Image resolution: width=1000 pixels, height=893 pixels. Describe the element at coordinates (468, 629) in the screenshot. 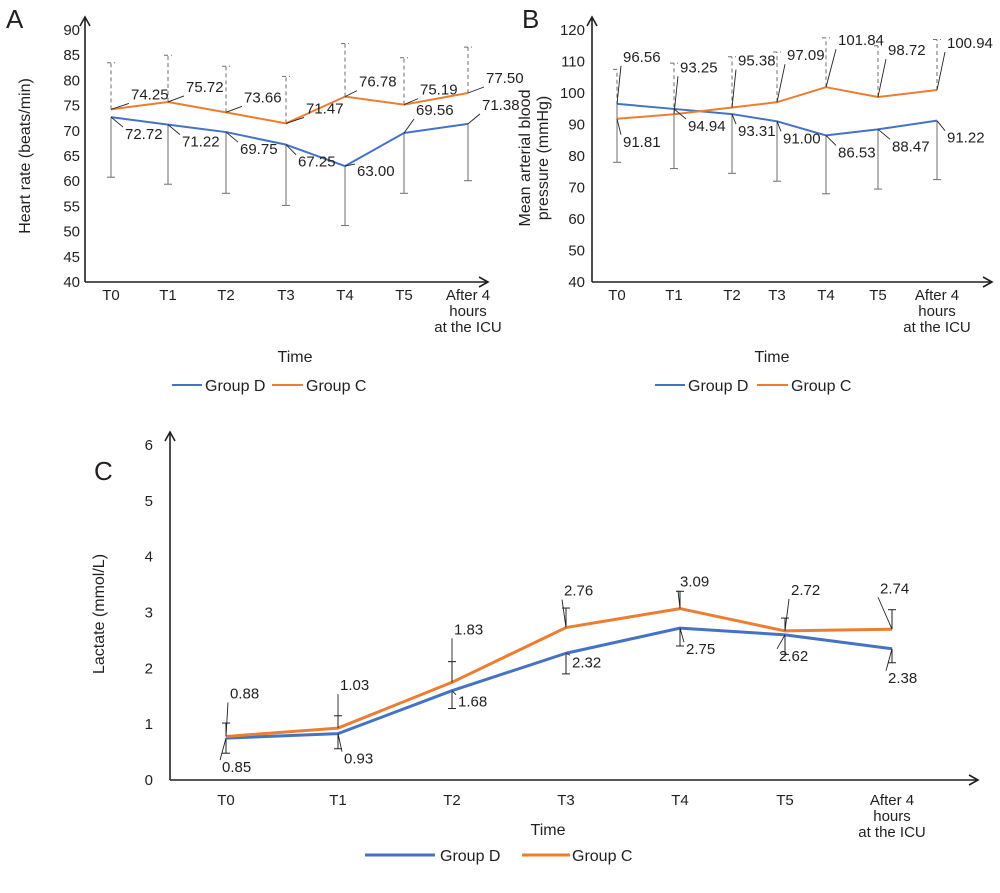

I see `data-label-group-c: 1.83` at that location.